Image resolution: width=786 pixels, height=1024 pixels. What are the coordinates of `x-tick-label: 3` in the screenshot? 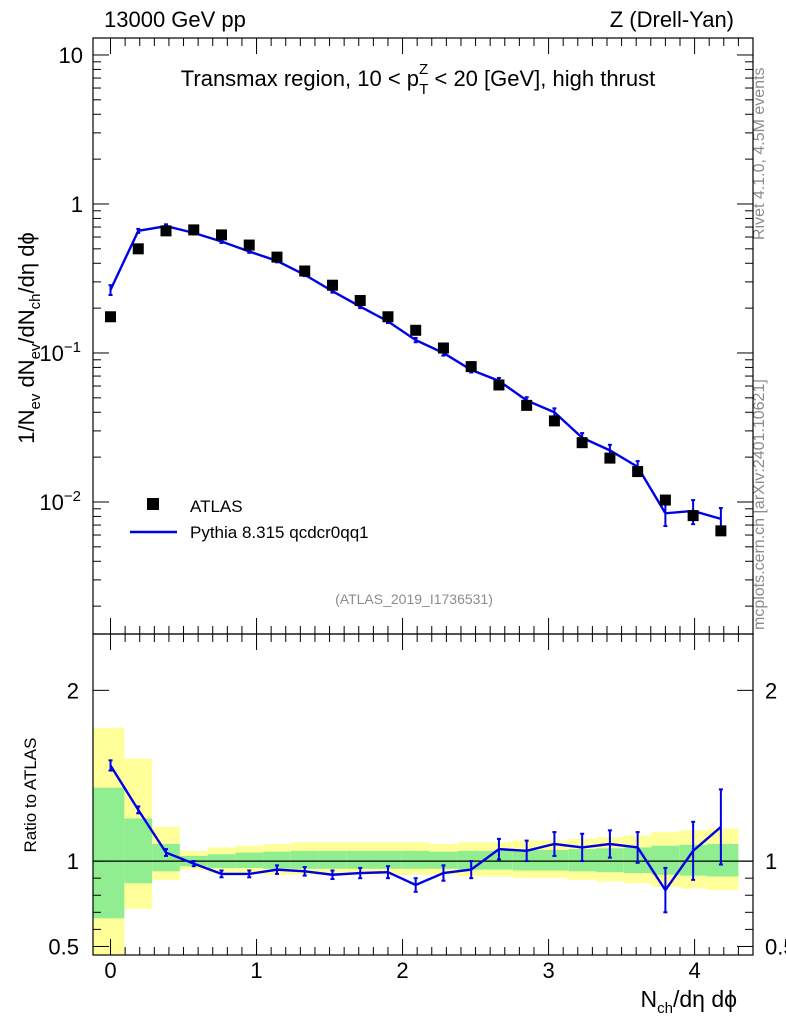 It's located at (548, 970).